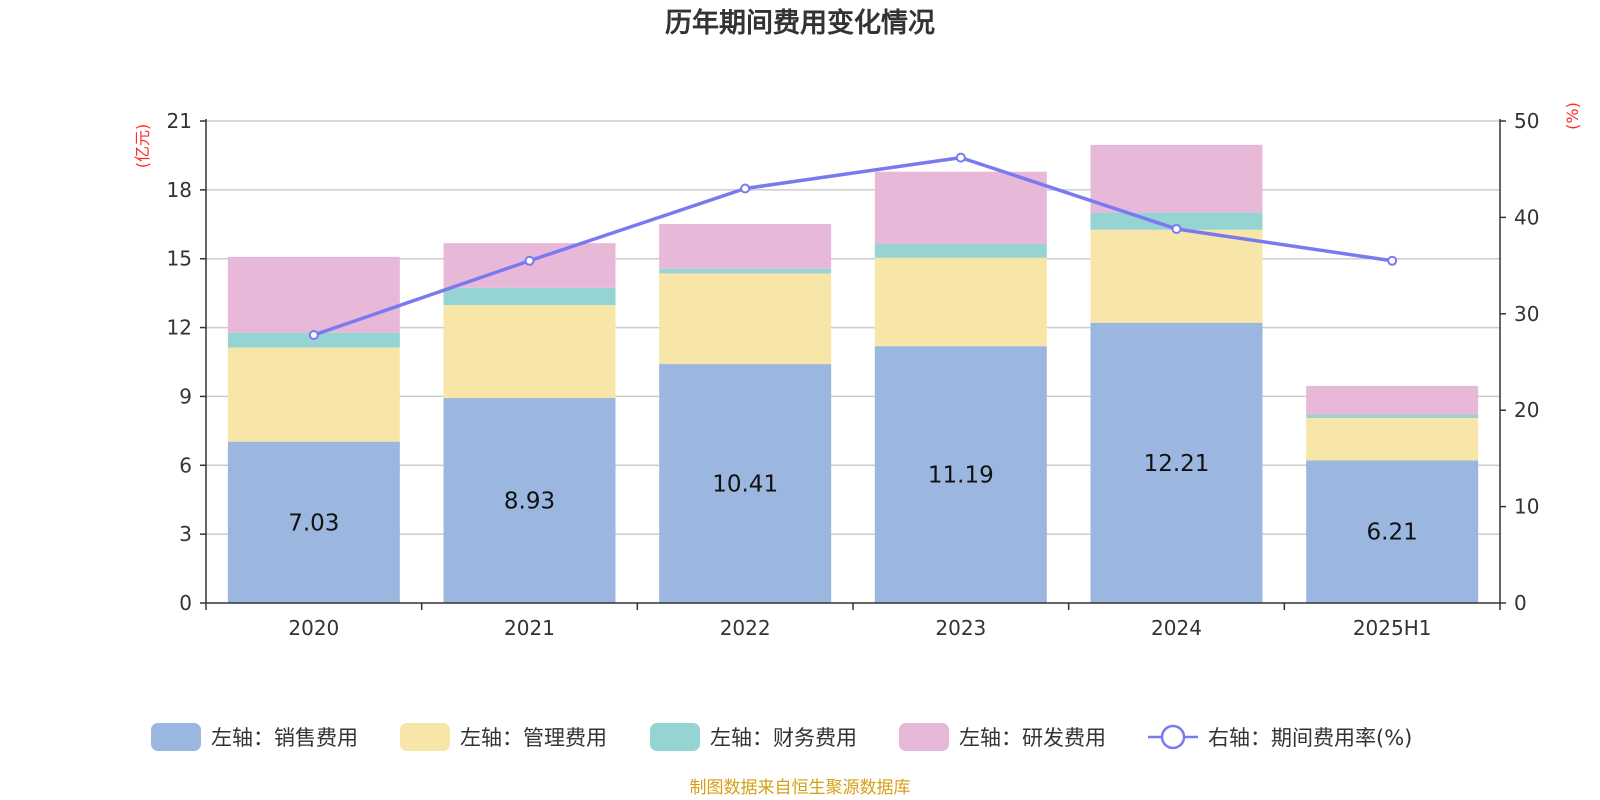 Image resolution: width=1600 pixels, height=800 pixels. What do you see at coordinates (1310, 738) in the screenshot?
I see `legend-label: 右轴：期间费用率(%)` at bounding box center [1310, 738].